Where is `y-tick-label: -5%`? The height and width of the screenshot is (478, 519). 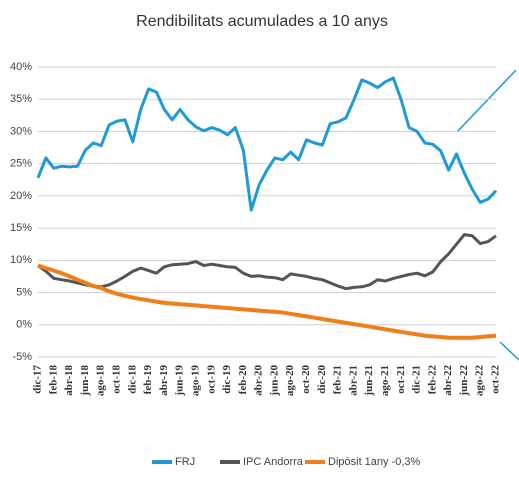
y-tick-label: -5% is located at coordinates (22, 357).